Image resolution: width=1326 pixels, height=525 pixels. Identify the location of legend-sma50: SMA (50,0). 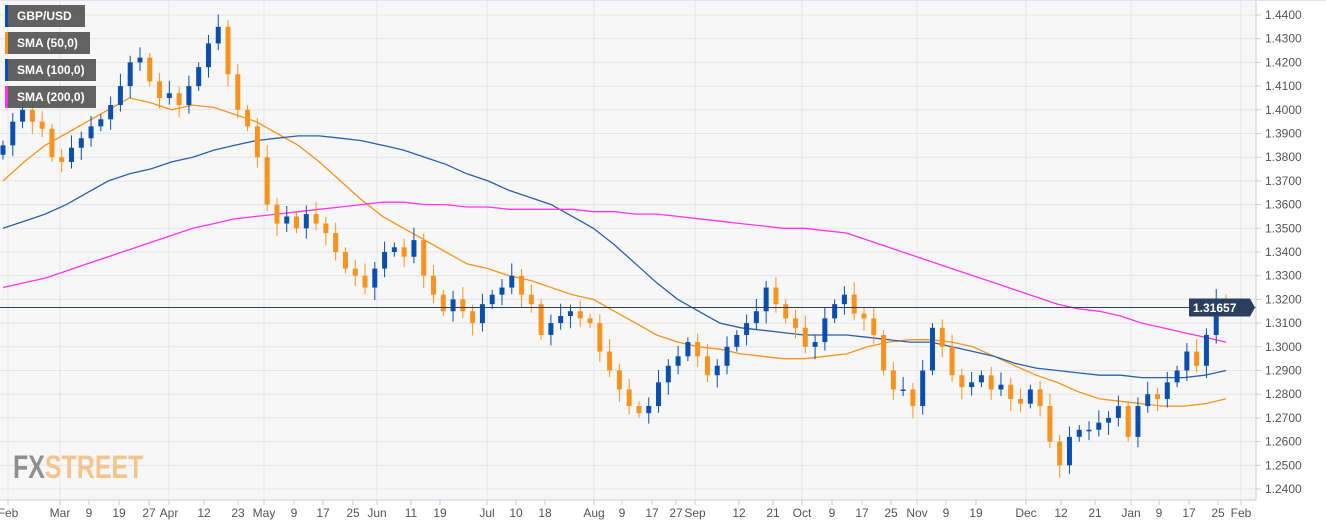
(47, 43).